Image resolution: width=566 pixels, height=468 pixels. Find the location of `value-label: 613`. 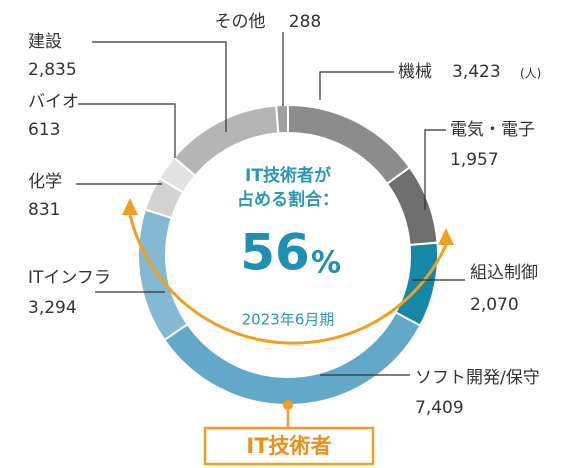

value-label: 613 is located at coordinates (44, 130).